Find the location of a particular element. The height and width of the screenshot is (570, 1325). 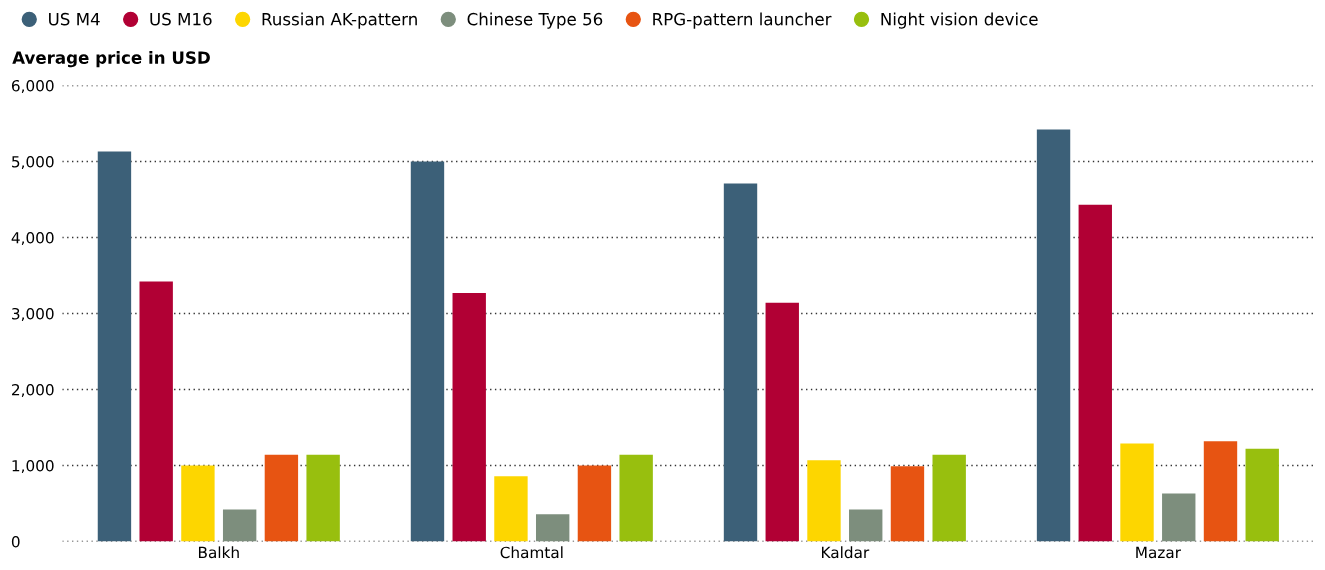

legend-label: Chinese Type 56 is located at coordinates (535, 20).